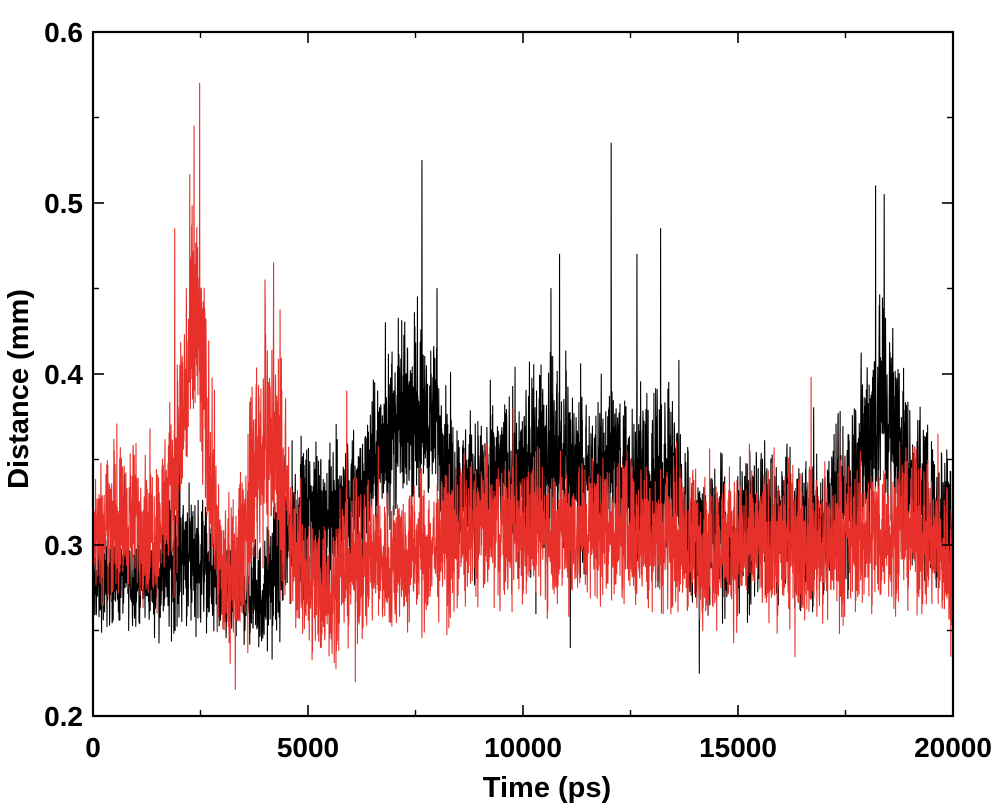 The width and height of the screenshot is (1000, 810). Describe the element at coordinates (63, 374) in the screenshot. I see `y-tick-label: 0.4` at that location.